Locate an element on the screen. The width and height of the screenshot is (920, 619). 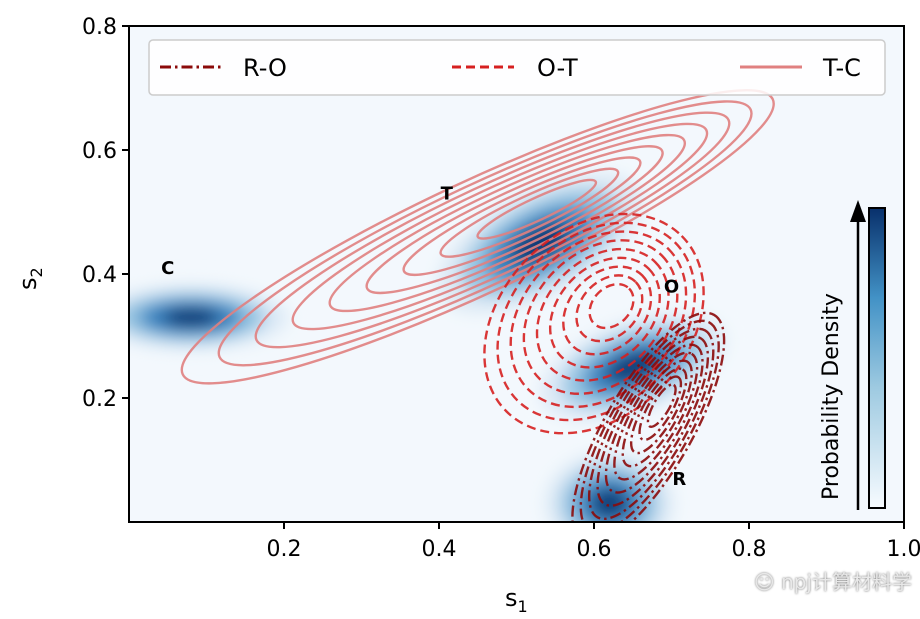
legend: R-O O-T T-C is located at coordinates (517, 67).